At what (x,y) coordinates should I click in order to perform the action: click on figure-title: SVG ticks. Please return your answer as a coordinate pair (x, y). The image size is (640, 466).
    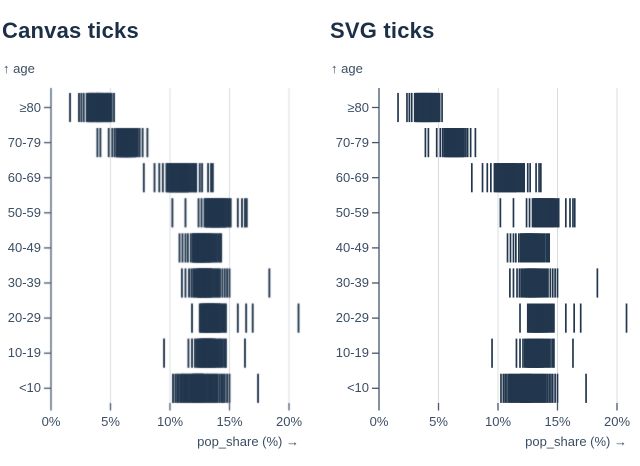
    Looking at the image, I should click on (382, 30).